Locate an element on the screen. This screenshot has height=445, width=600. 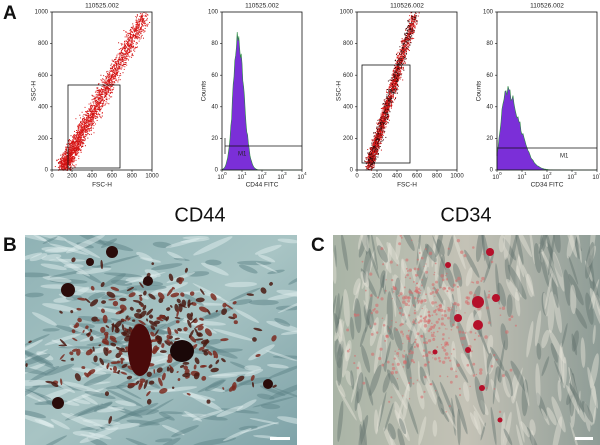
caption: CD44 is located at coordinates (199, 215).